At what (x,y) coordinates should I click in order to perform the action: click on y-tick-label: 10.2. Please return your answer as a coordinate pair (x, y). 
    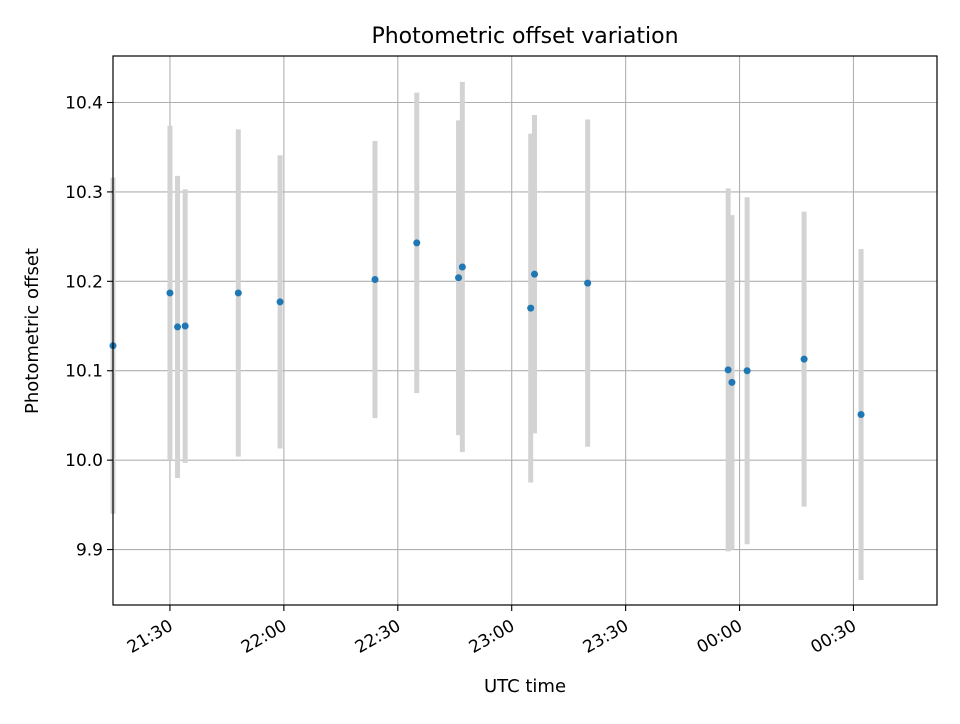
    Looking at the image, I should click on (84, 282).